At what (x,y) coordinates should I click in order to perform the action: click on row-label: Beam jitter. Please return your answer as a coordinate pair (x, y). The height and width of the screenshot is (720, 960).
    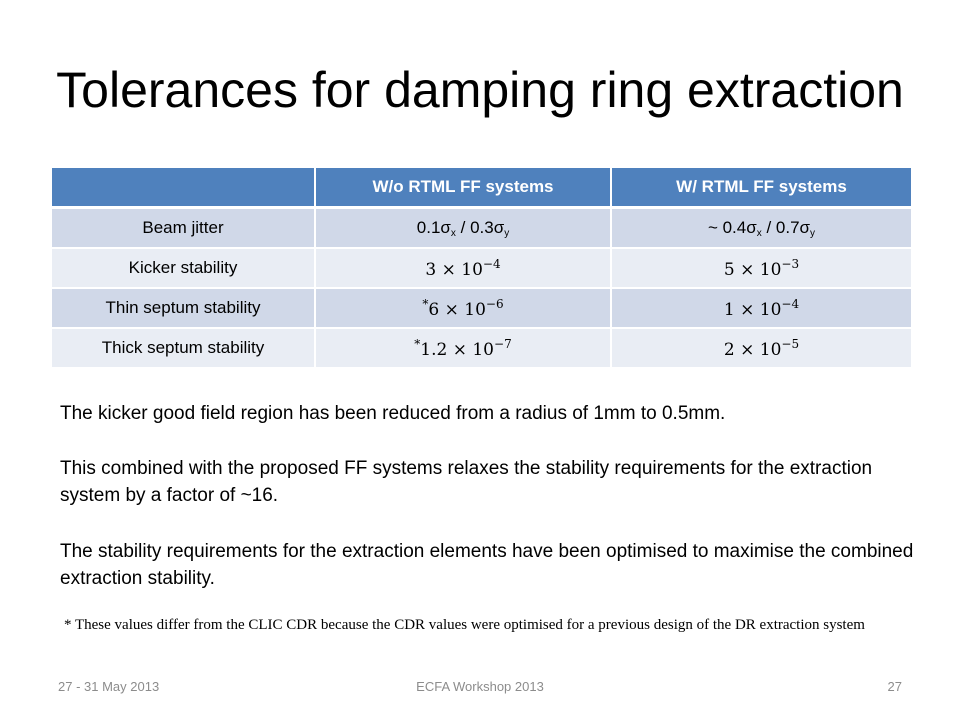
    Looking at the image, I should click on (184, 228).